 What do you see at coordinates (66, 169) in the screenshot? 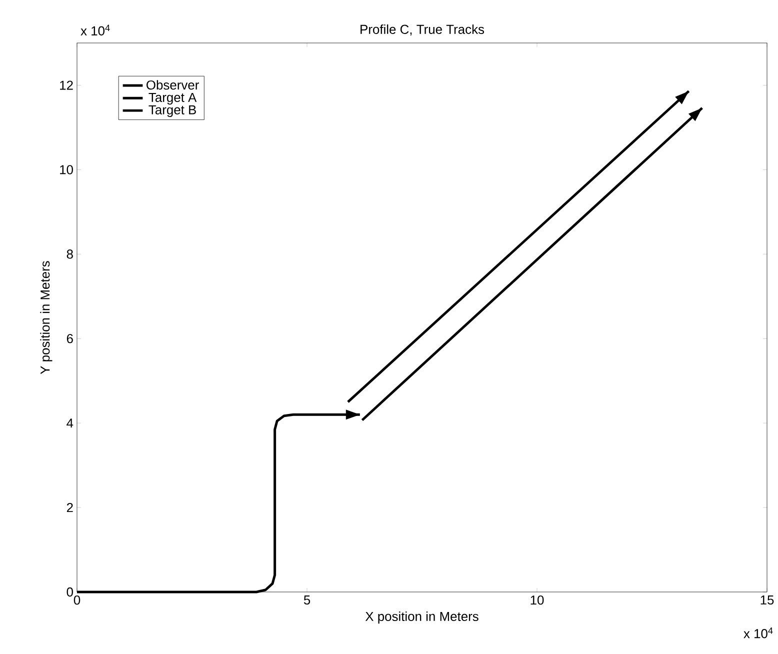
I see `y-tick-label: 10` at bounding box center [66, 169].